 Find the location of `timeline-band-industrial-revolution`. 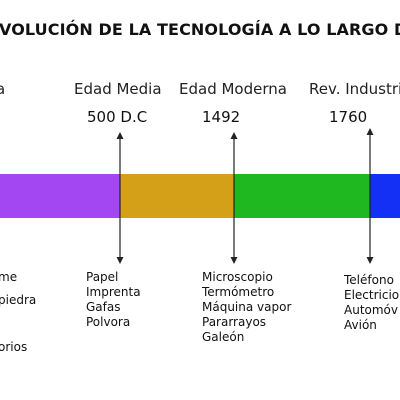

timeline-band-industrial-revolution is located at coordinates (385, 196).